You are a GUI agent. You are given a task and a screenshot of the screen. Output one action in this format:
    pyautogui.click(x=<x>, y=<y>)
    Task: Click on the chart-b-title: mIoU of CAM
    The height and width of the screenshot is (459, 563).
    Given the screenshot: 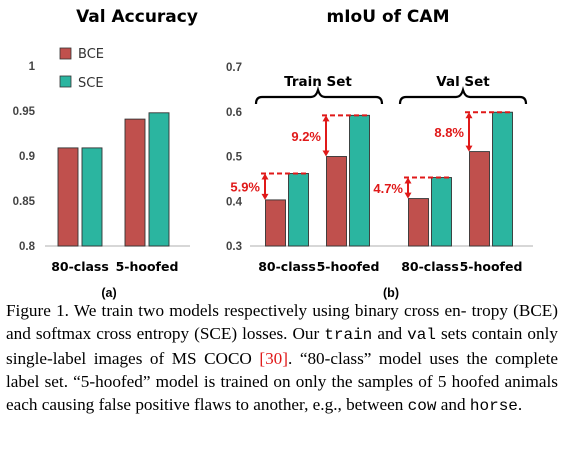 What is the action you would take?
    pyautogui.click(x=388, y=17)
    